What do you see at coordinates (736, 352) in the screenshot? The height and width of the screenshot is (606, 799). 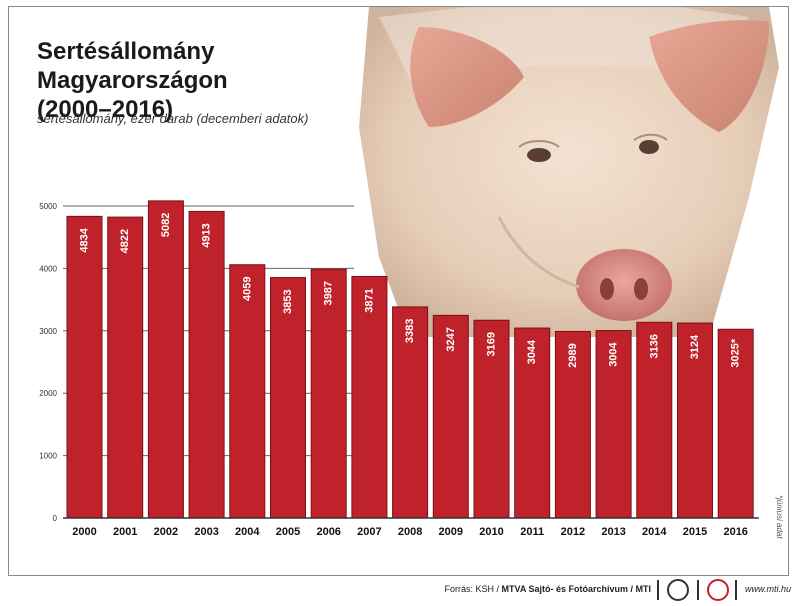 I see `data-label: 3025*` at bounding box center [736, 352].